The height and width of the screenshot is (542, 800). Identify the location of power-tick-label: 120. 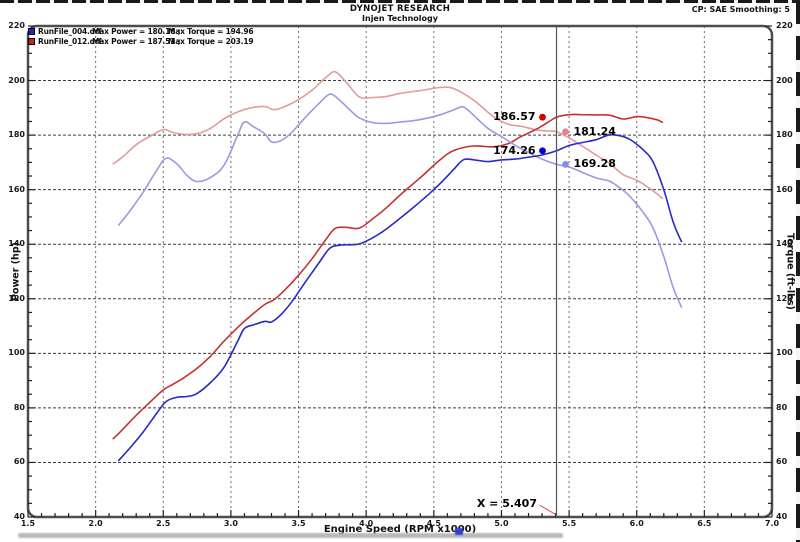
(16, 298).